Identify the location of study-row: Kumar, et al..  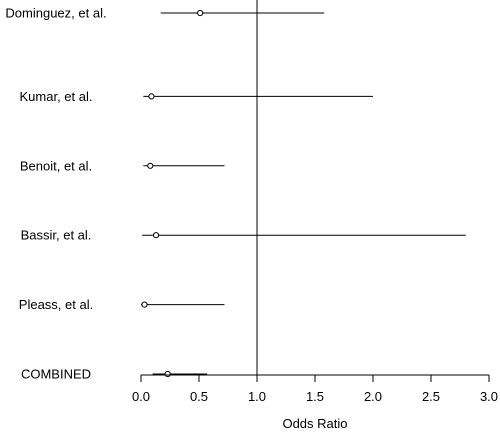
(196, 96).